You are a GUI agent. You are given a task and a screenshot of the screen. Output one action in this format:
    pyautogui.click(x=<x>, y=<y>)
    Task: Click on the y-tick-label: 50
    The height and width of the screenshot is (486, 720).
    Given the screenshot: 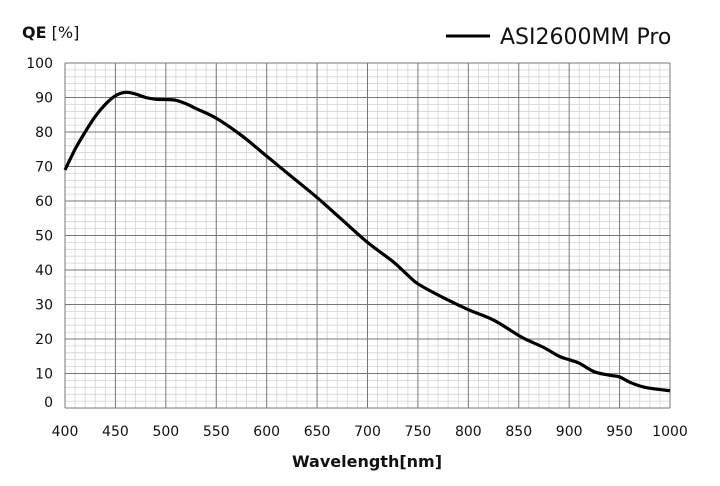 What is the action you would take?
    pyautogui.click(x=44, y=237)
    